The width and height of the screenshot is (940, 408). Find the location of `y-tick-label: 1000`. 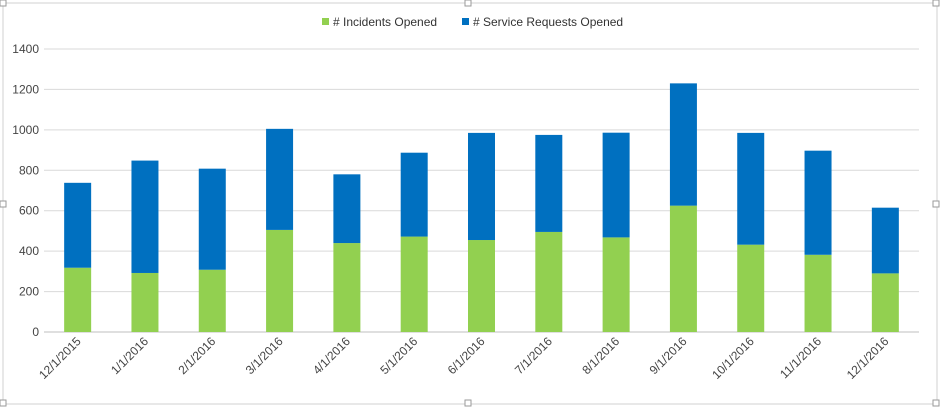

y-tick-label: 1000 is located at coordinates (25, 130).